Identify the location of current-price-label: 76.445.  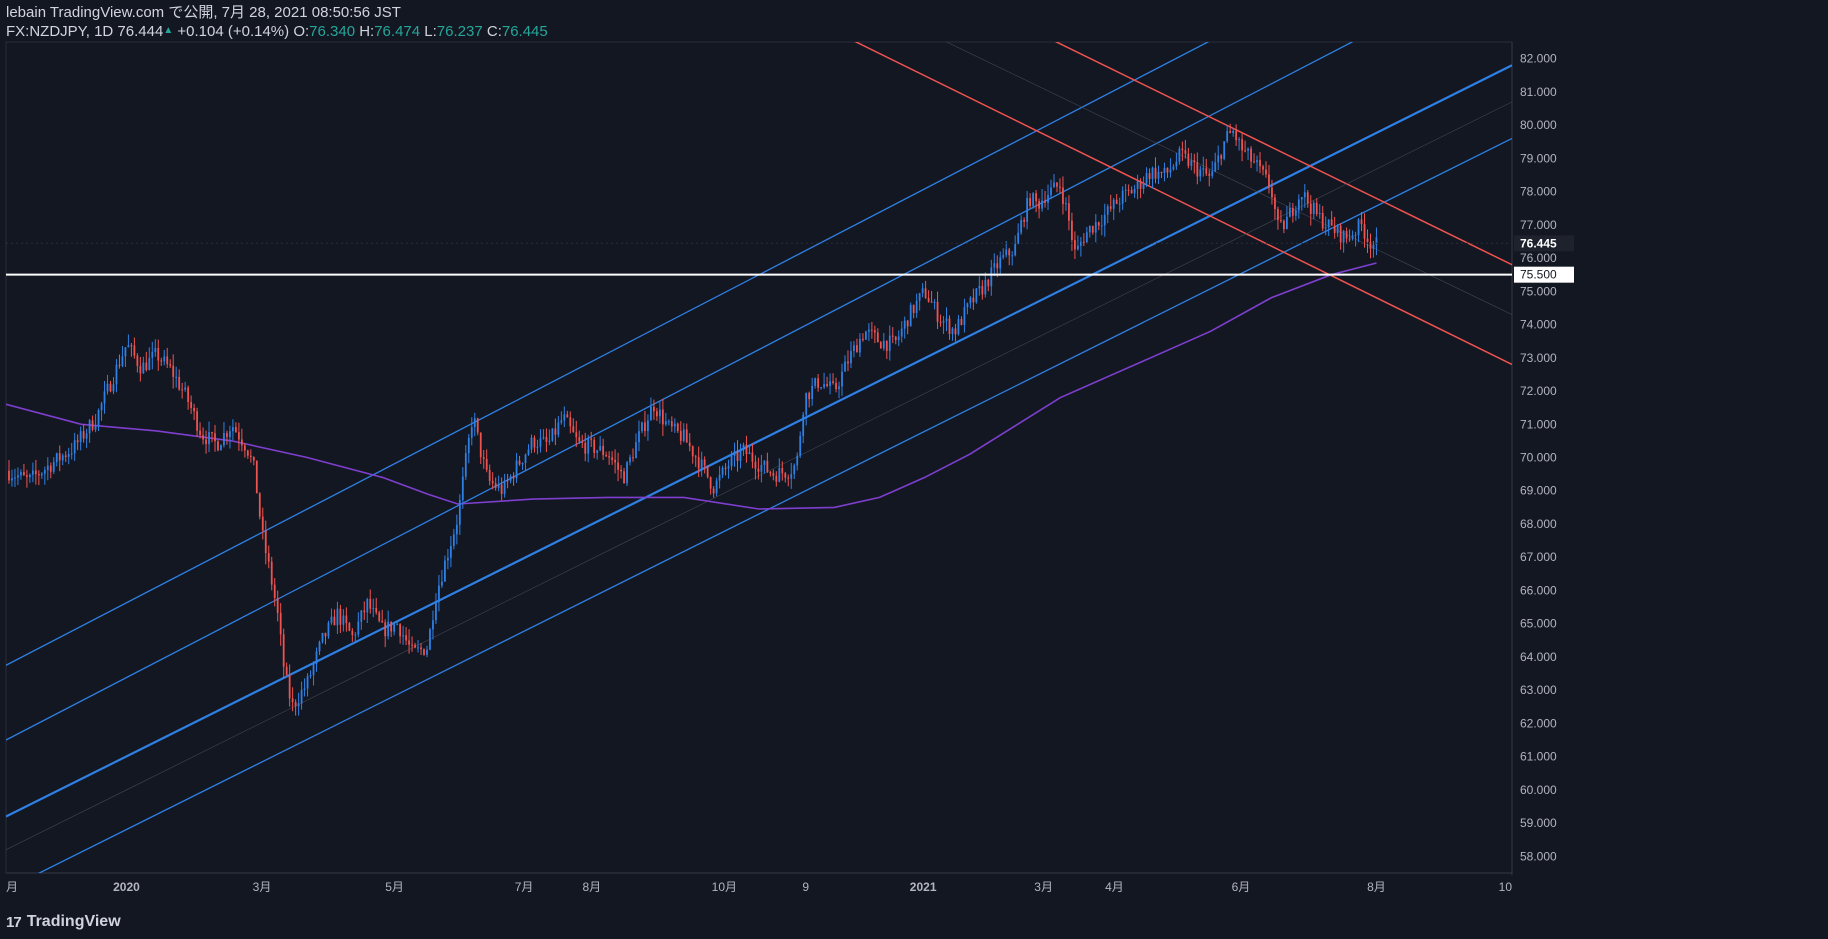
(1538, 243).